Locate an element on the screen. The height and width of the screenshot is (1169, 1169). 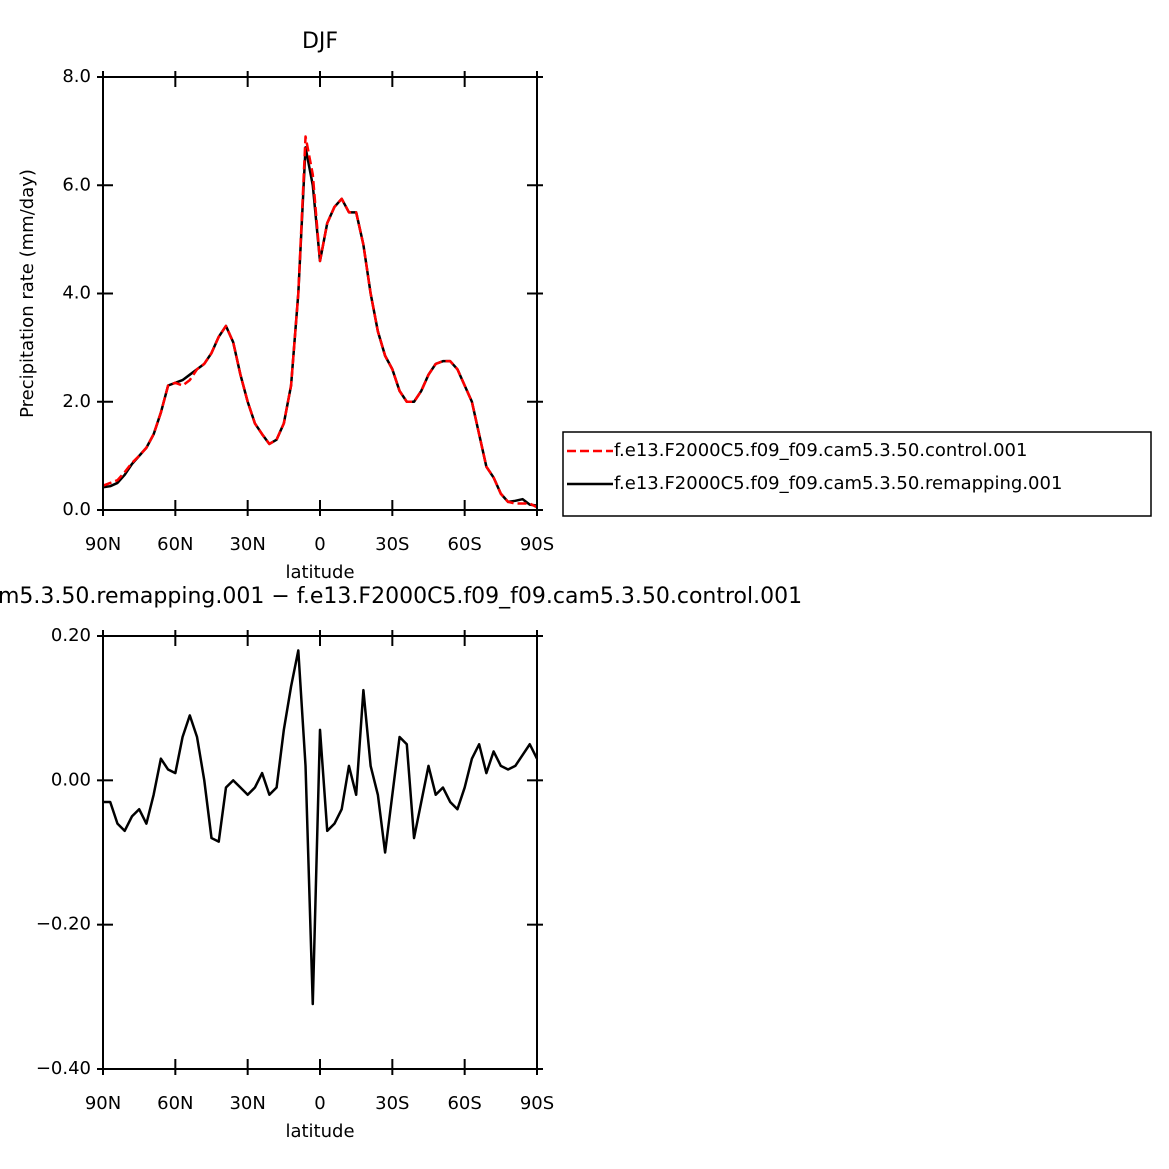
chart-title: DJF is located at coordinates (320, 41).